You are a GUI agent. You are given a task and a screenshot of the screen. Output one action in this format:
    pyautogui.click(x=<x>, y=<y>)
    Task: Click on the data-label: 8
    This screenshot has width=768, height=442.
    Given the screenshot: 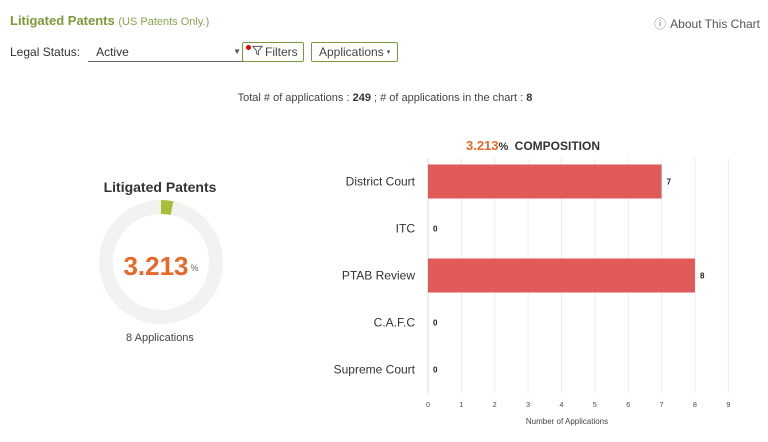 What is the action you would take?
    pyautogui.click(x=702, y=276)
    